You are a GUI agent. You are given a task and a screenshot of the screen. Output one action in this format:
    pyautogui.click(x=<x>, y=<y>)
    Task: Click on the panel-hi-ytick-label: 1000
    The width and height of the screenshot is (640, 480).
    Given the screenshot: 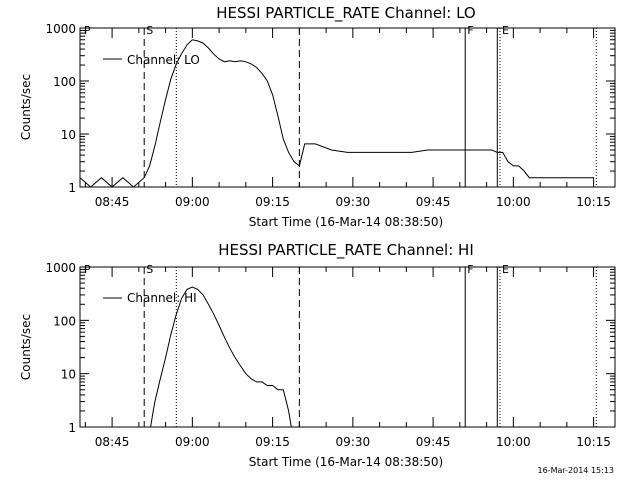 What is the action you would take?
    pyautogui.click(x=60, y=268)
    